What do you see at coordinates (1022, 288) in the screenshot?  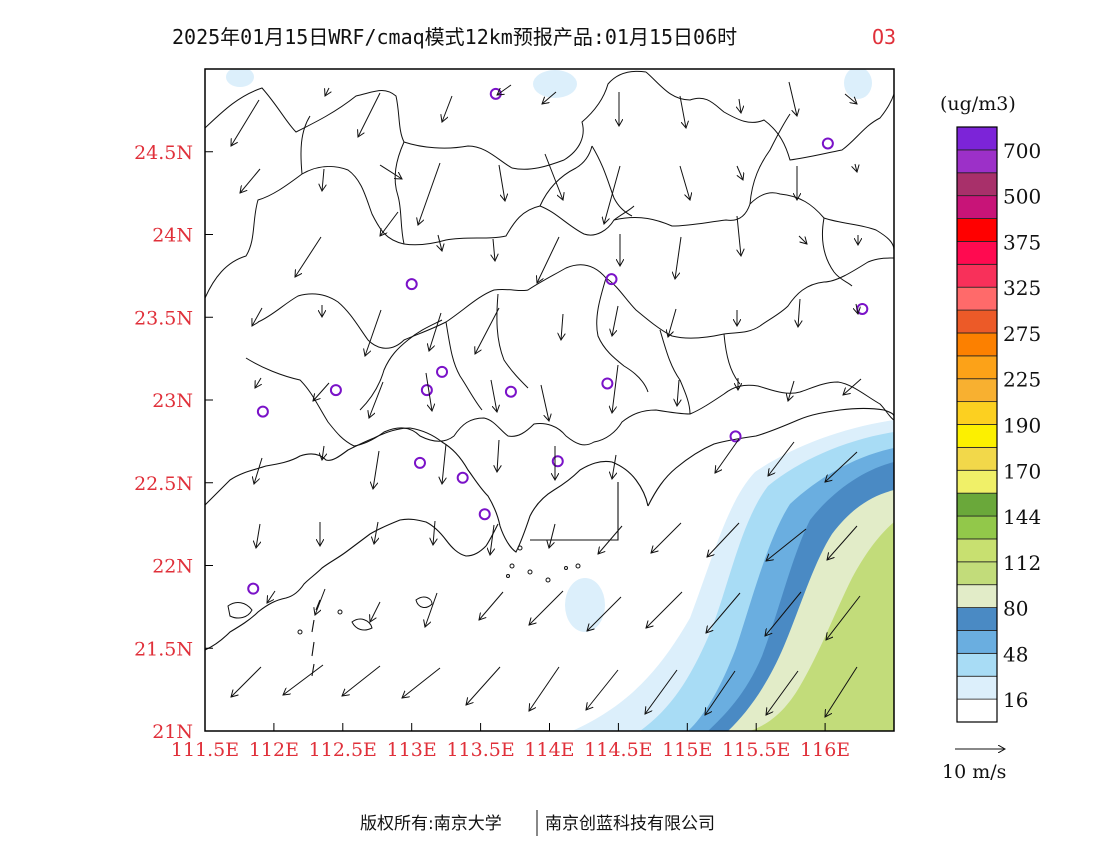 I see `colorbar-label: 325` at bounding box center [1022, 288].